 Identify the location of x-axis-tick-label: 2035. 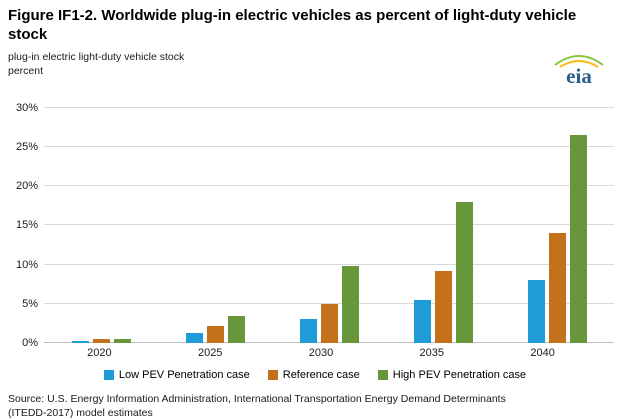
(432, 352).